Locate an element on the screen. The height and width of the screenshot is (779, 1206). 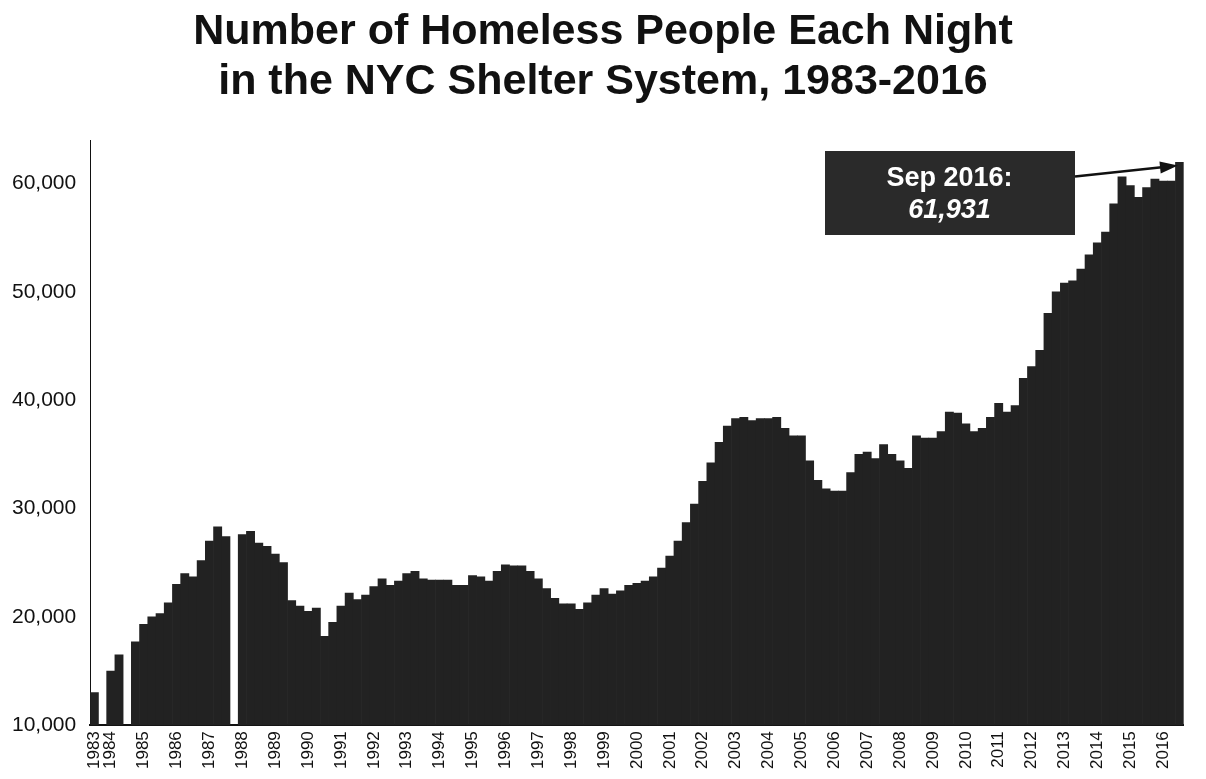
y-tick-label: 40,000 is located at coordinates (44, 398).